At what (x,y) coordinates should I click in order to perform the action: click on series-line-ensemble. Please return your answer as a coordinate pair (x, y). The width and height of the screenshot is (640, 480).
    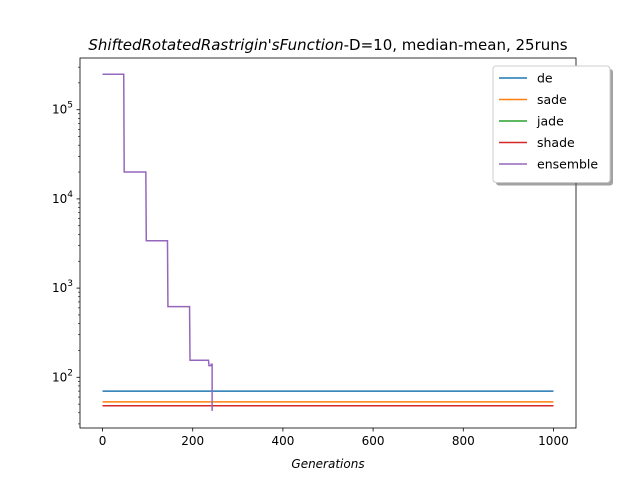
    Looking at the image, I should click on (157, 242).